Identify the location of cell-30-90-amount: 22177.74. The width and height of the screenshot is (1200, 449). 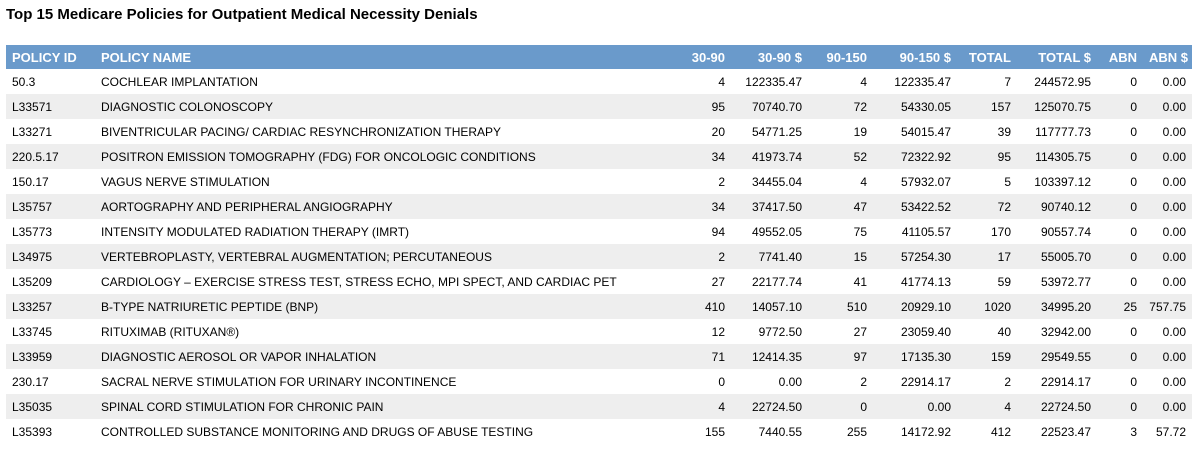
(776, 281).